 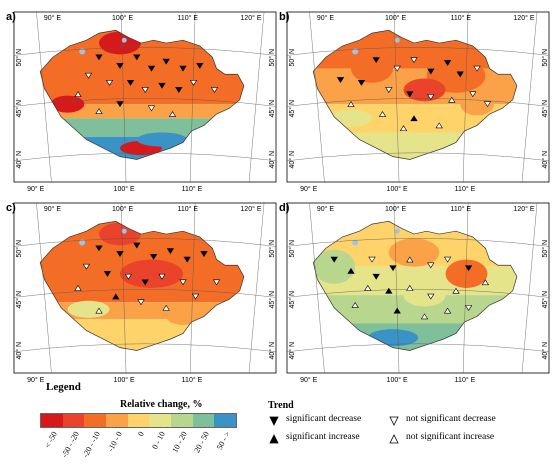 I want to click on left-latitude-label: 45° N, so click(x=19, y=300).